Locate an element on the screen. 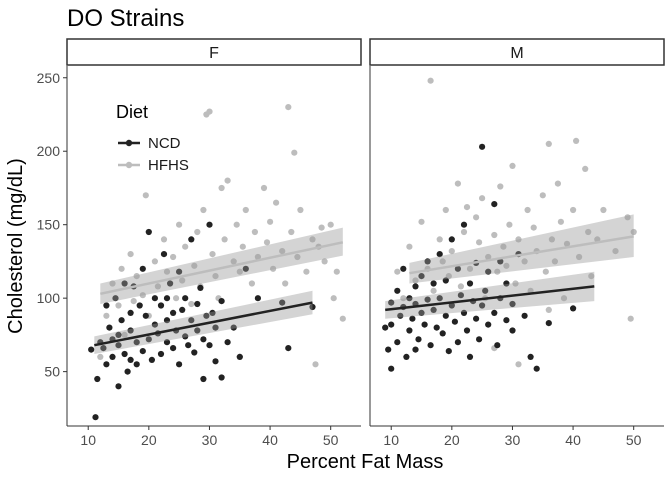  m-hfhs-fit-line is located at coordinates (521, 255).